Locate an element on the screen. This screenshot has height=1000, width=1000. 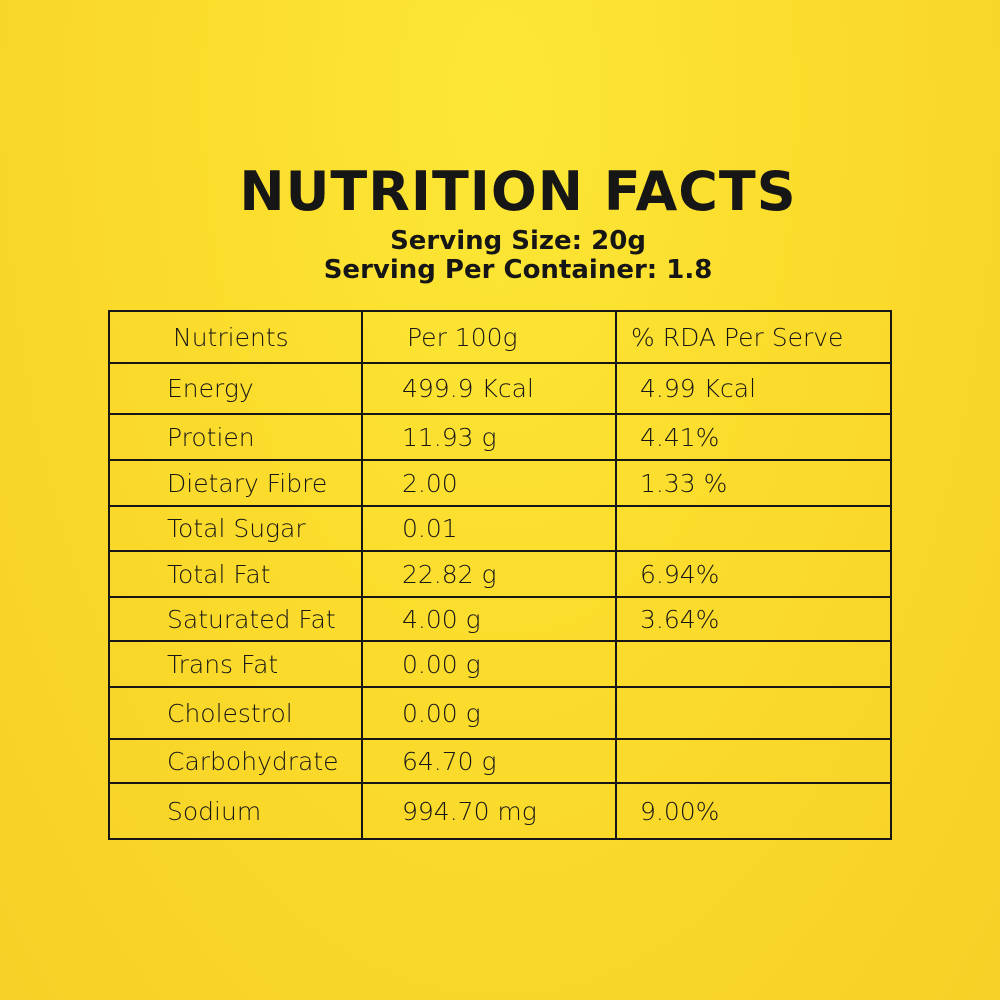
per-100g-value: 994.70 mg is located at coordinates (490, 811).